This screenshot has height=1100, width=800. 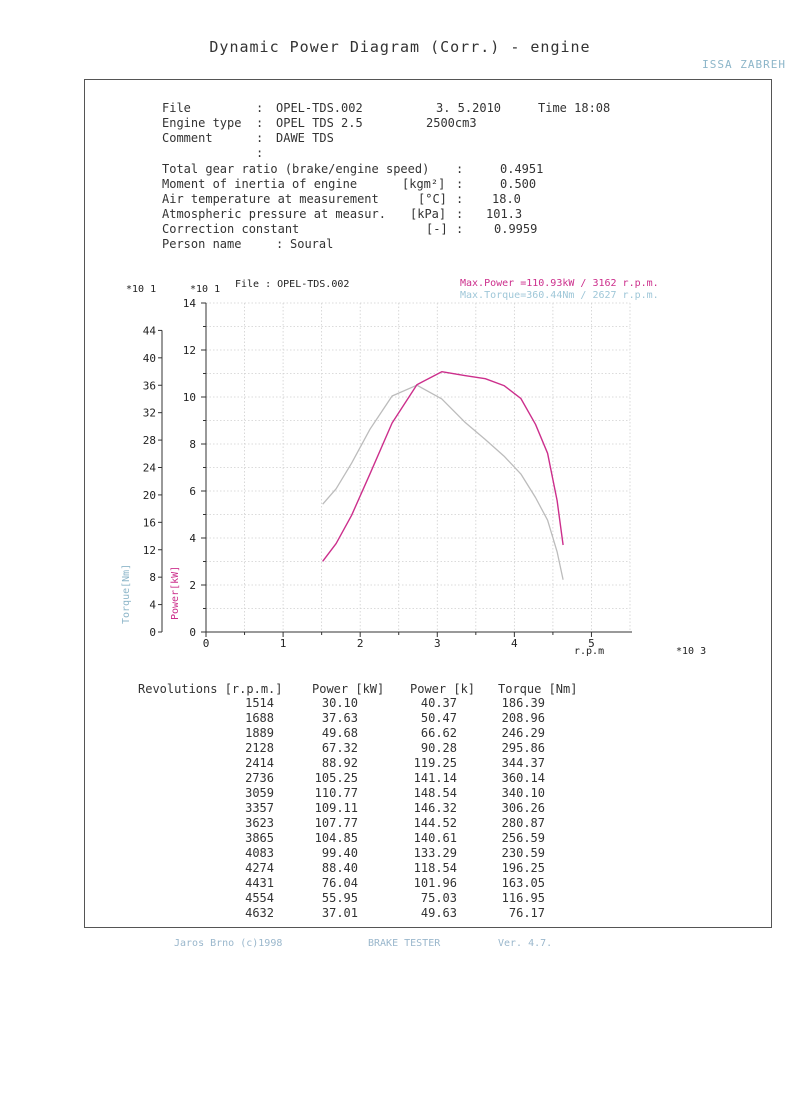 I want to click on param-label: Air temperature at measurement, so click(x=270, y=199).